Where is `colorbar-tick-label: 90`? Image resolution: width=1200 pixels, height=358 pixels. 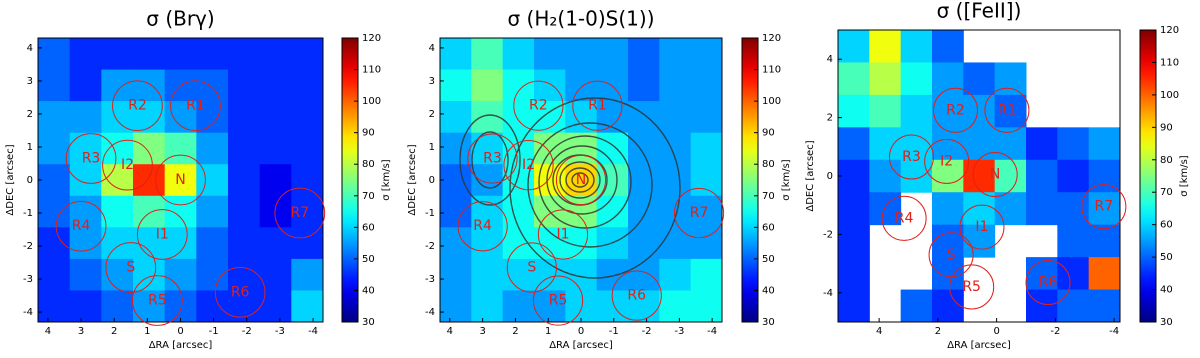
colorbar-tick-label: 90 is located at coordinates (368, 133).